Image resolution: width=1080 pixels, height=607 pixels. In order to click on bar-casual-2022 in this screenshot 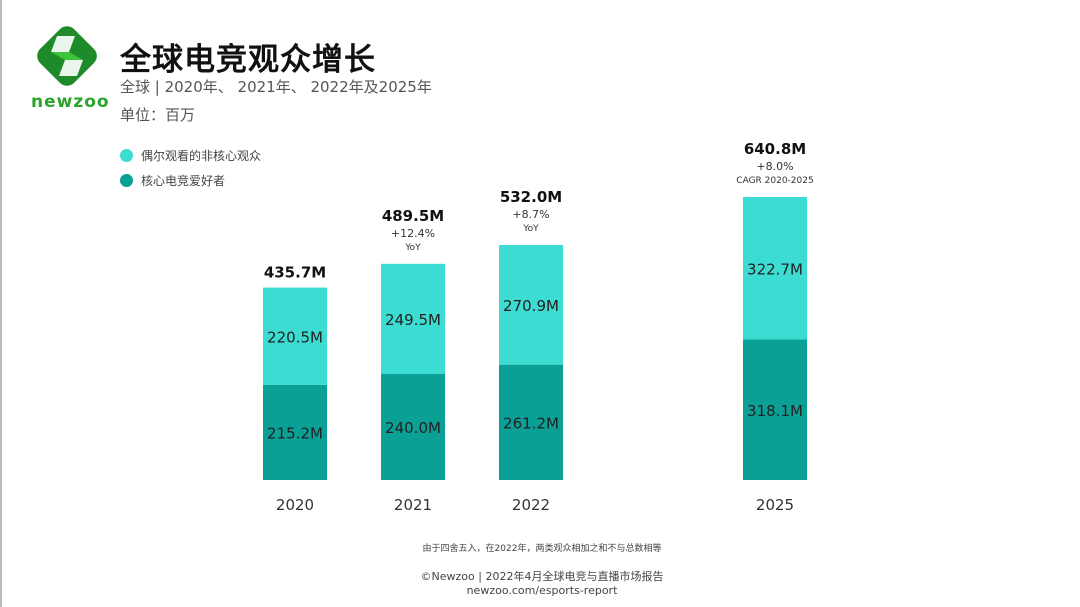, I will do `click(531, 305)`.